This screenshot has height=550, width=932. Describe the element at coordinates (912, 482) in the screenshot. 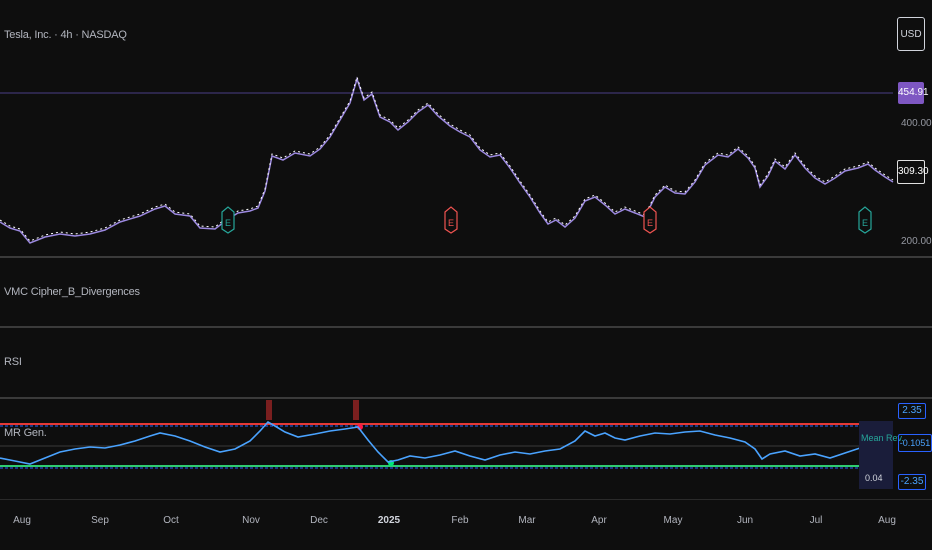

I see `lower-band-badge: -2.35` at that location.